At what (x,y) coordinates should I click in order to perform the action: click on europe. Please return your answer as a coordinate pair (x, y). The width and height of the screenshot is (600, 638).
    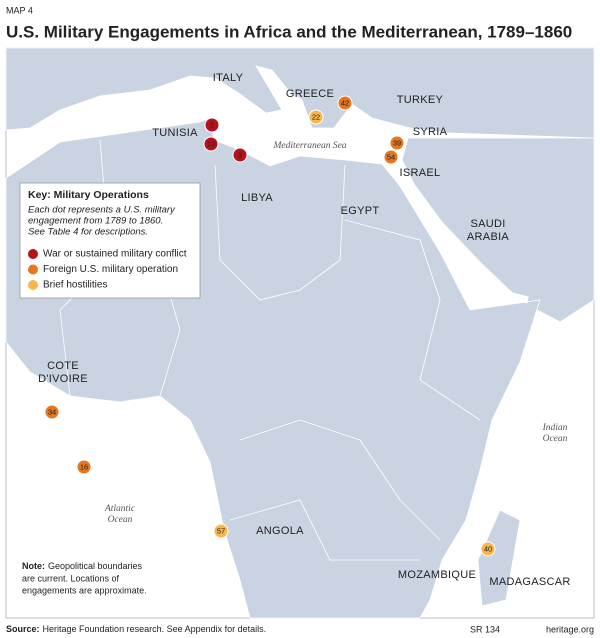
    Looking at the image, I should click on (300, 93).